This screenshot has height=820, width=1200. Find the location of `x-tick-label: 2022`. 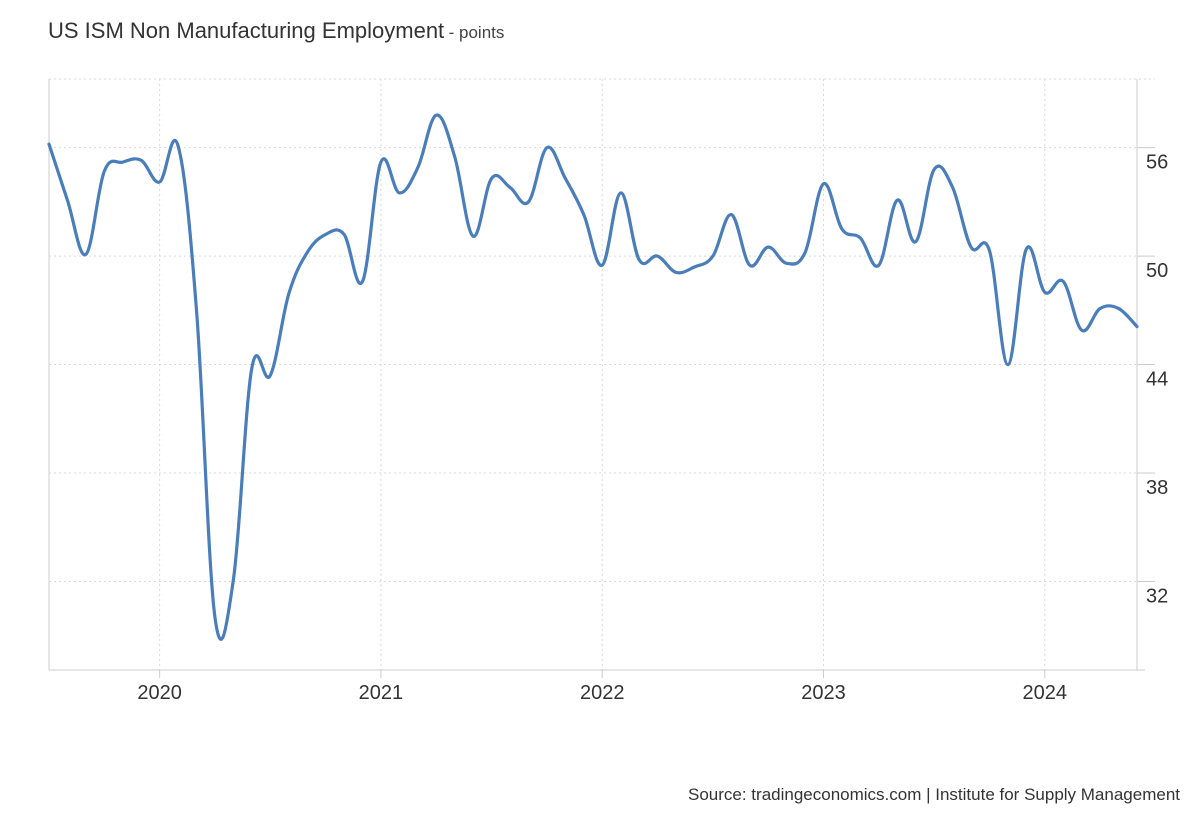

x-tick-label: 2022 is located at coordinates (602, 693).